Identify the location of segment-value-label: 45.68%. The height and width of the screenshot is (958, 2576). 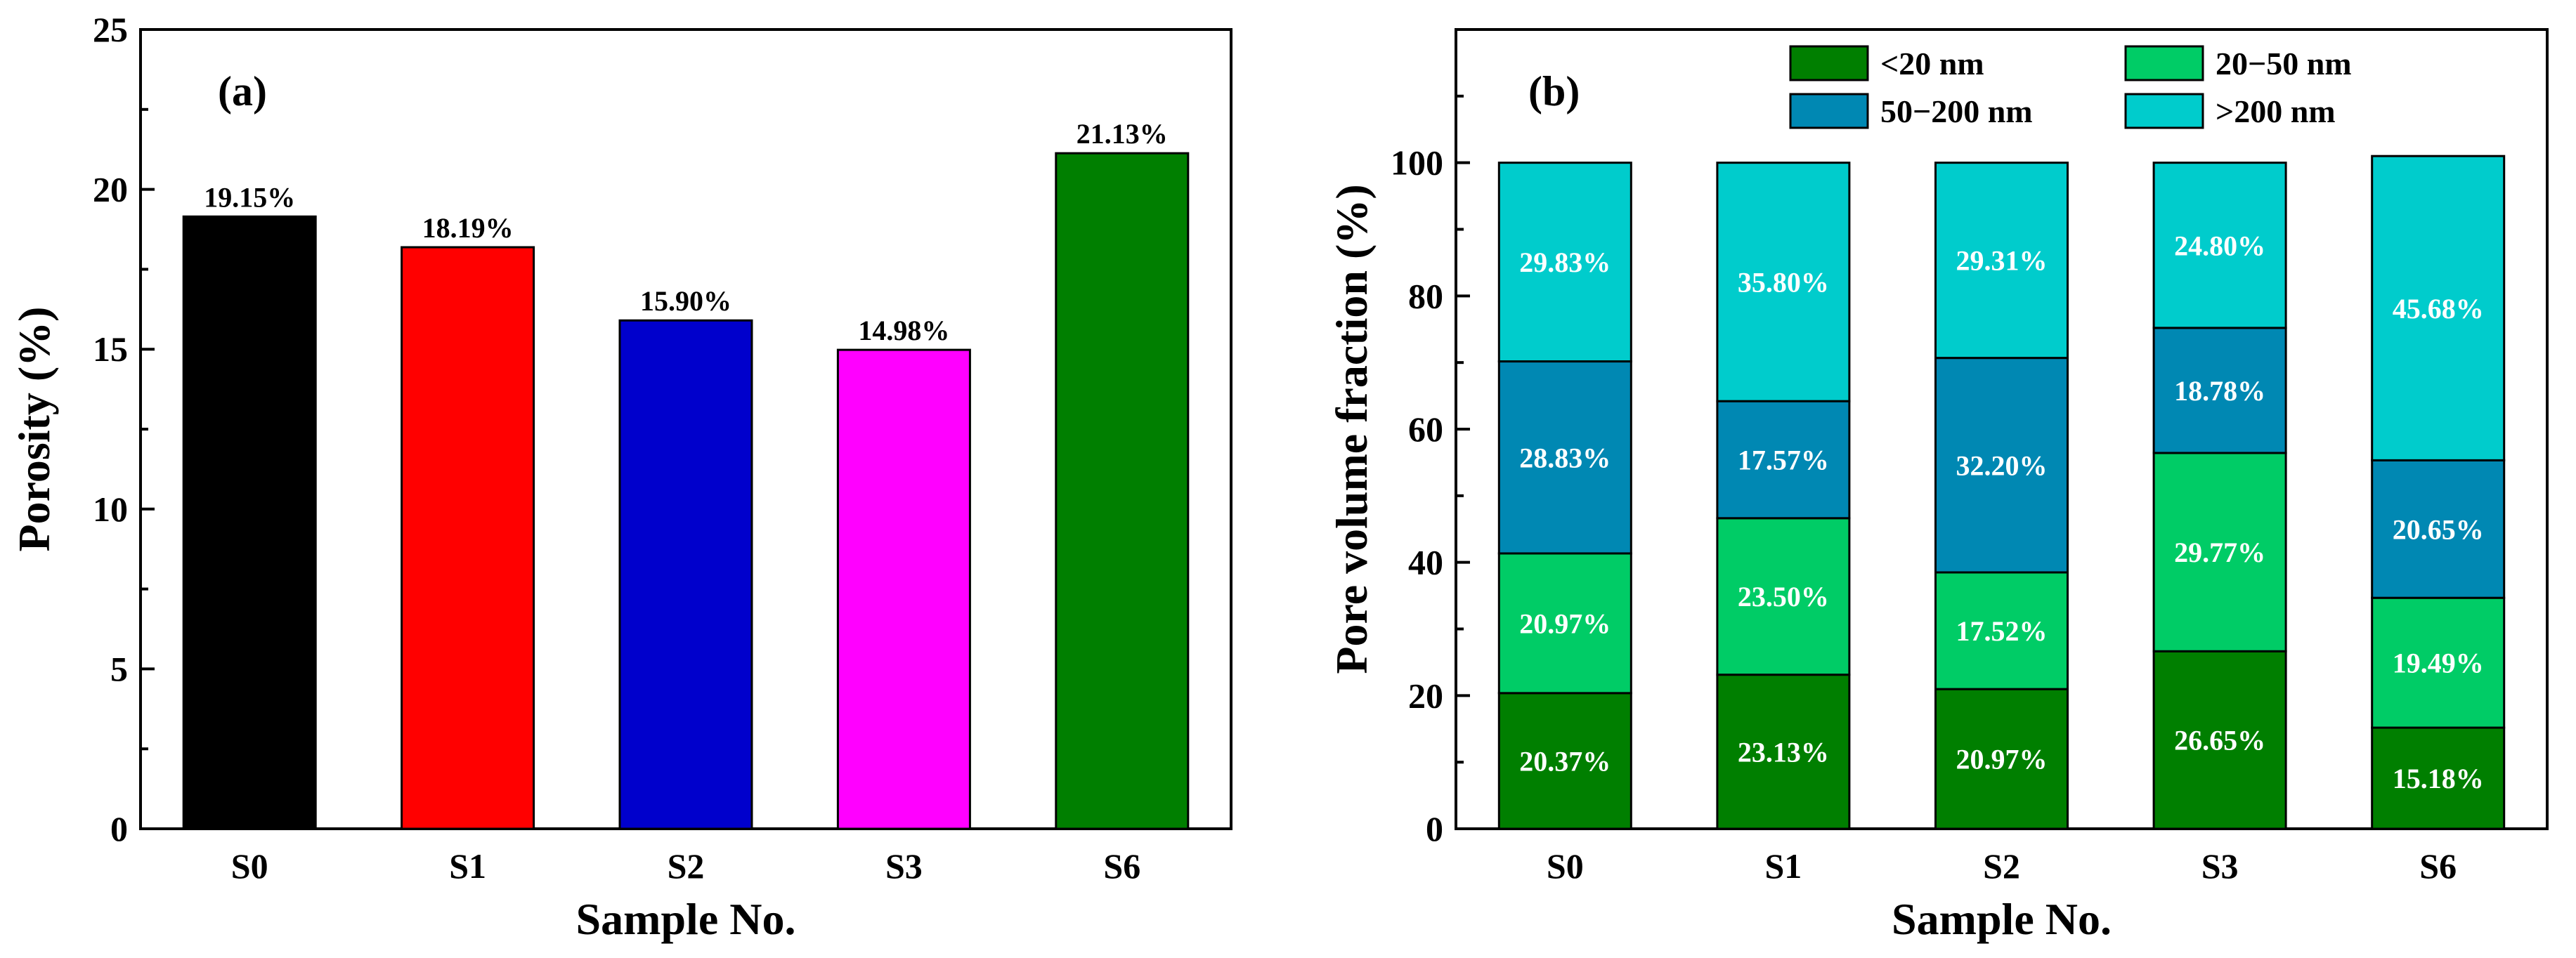
(2438, 308).